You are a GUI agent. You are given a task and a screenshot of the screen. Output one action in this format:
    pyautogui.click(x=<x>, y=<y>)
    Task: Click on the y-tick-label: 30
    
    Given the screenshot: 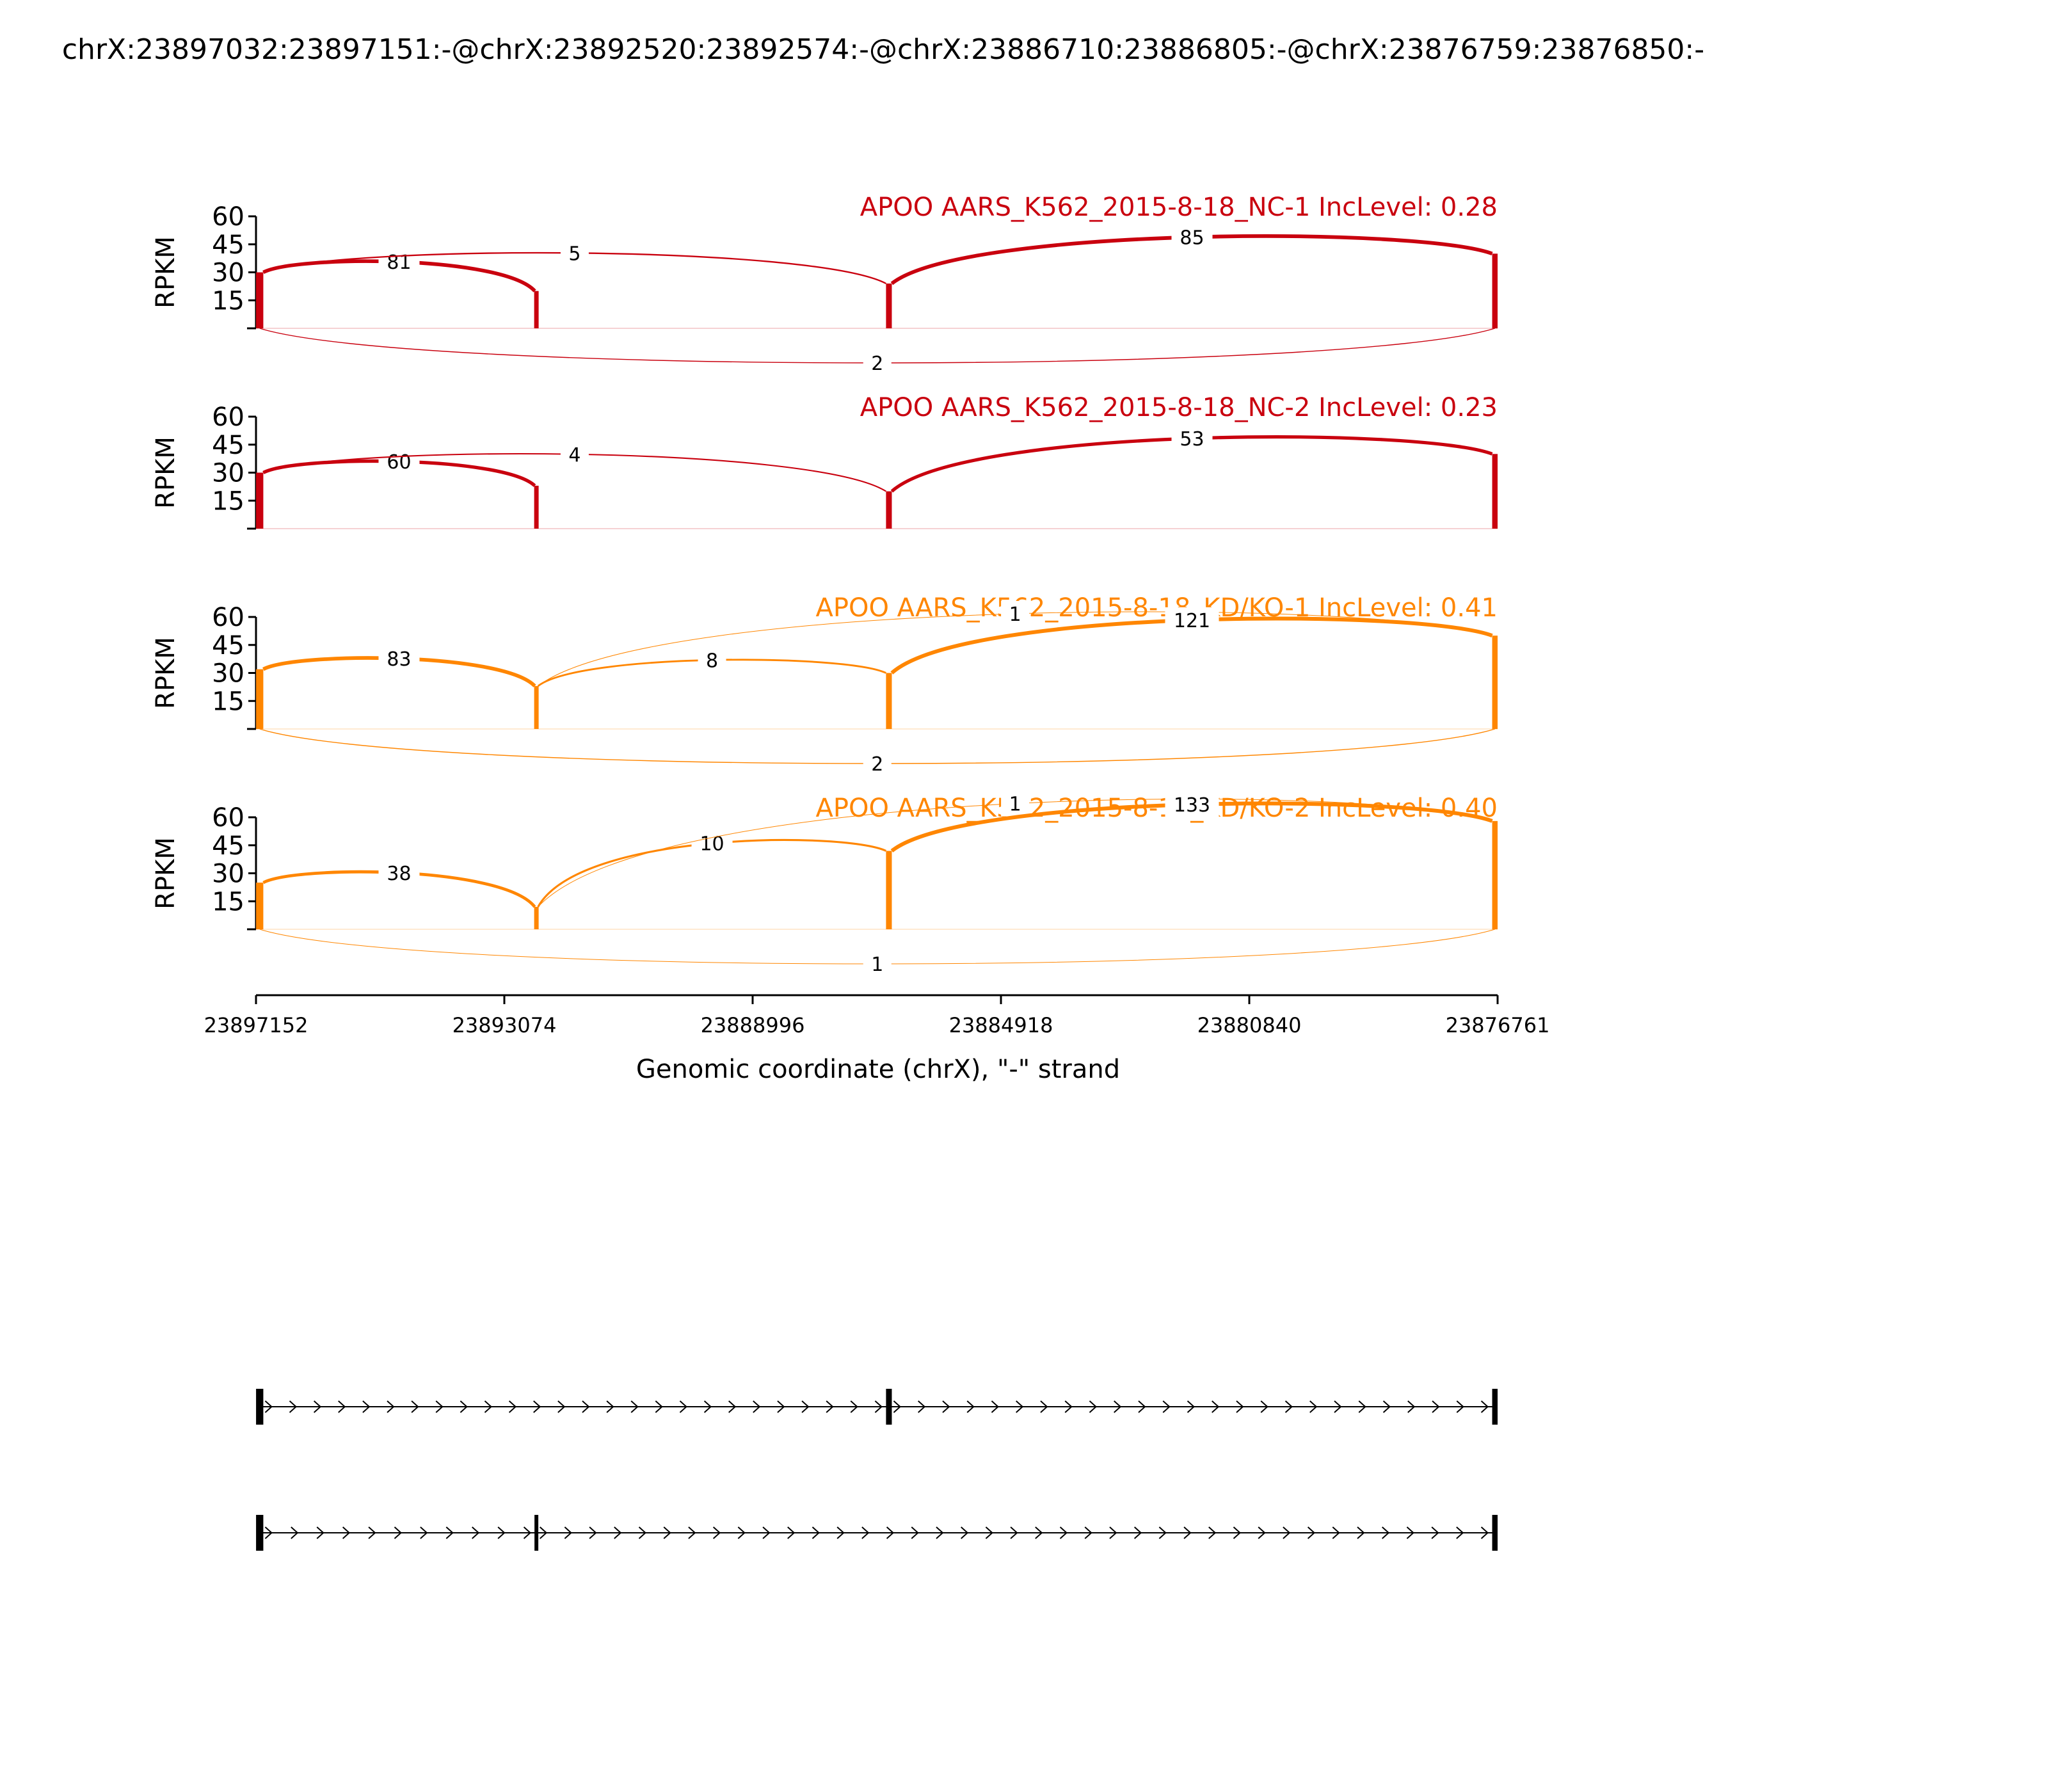 What is the action you would take?
    pyautogui.click(x=228, y=273)
    